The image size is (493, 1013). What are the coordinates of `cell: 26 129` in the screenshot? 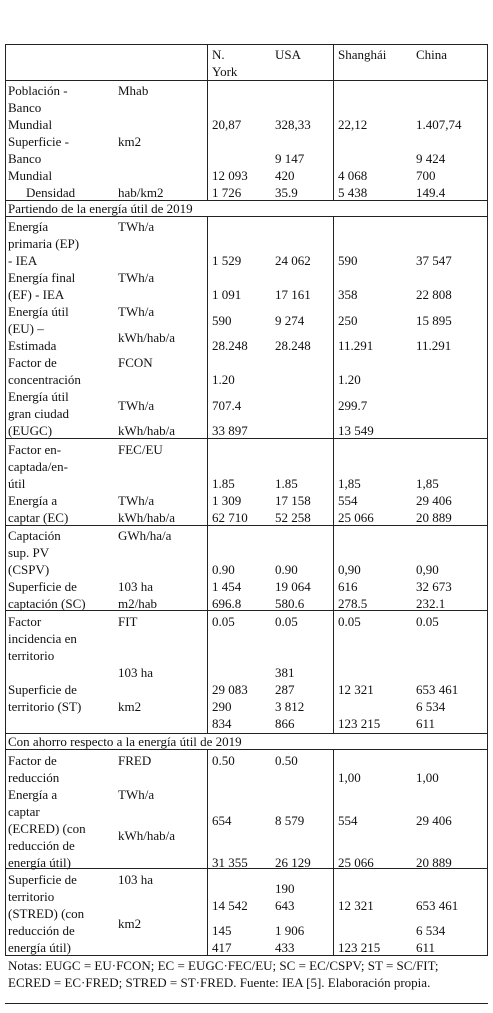 It's located at (293, 862).